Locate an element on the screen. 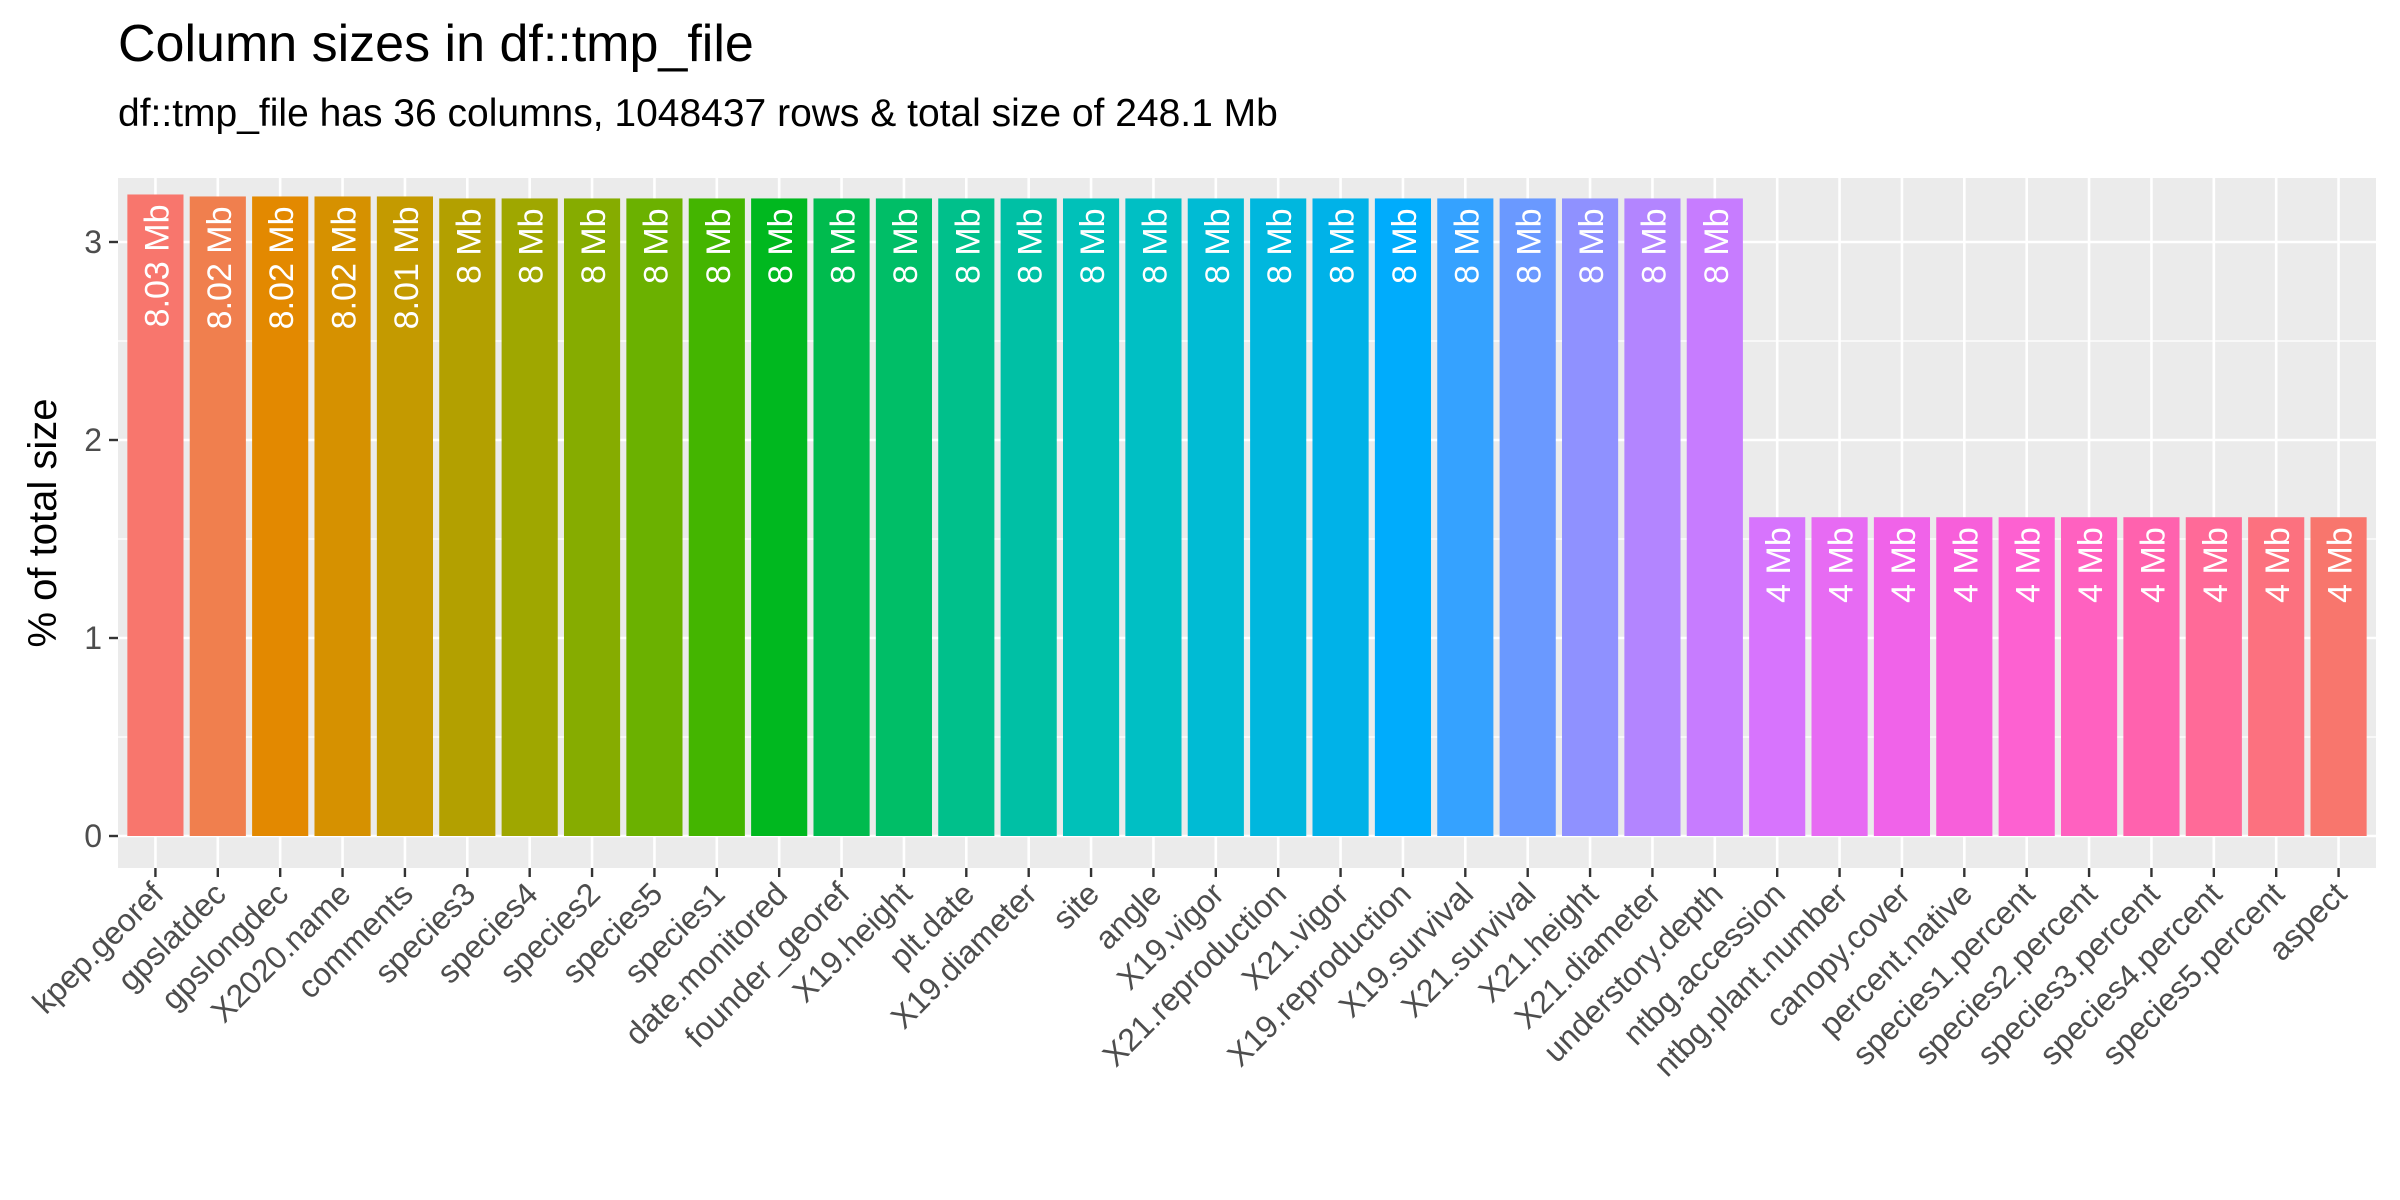 The image size is (2400, 1200). data-label: 8.03 Mb is located at coordinates (157, 265).